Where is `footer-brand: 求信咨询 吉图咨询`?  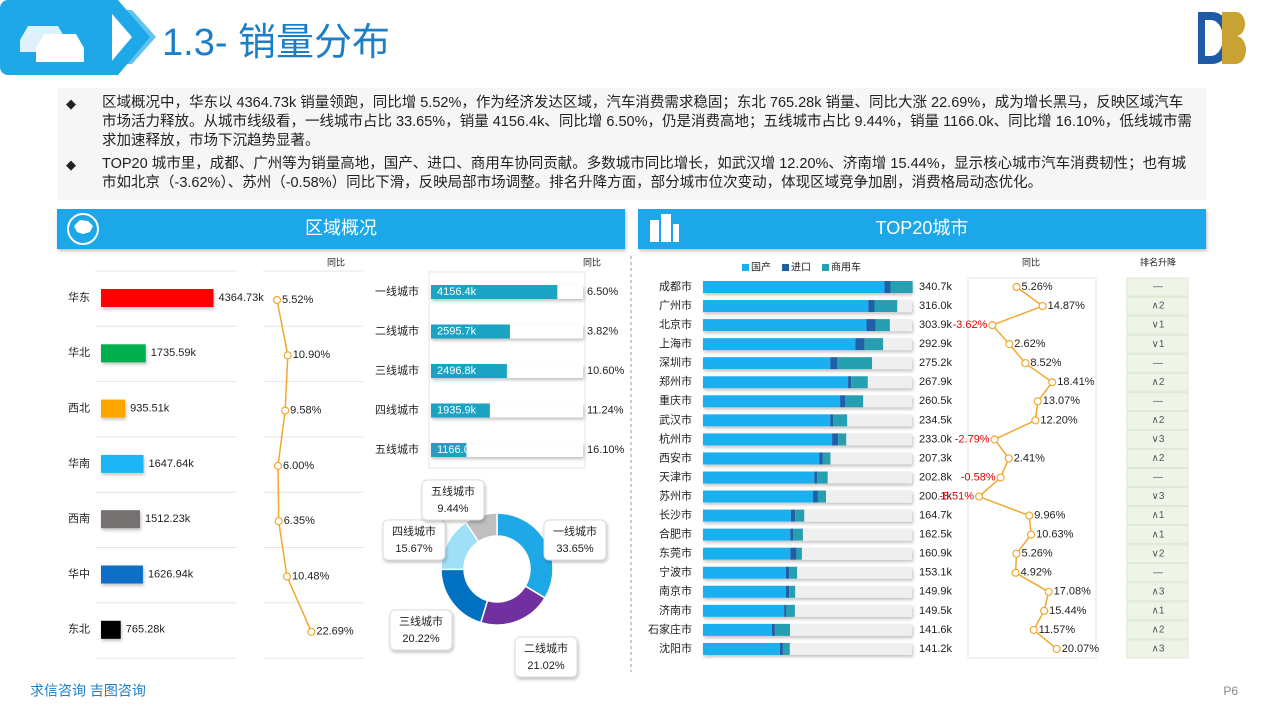 footer-brand: 求信咨询 吉图咨询 is located at coordinates (88, 691).